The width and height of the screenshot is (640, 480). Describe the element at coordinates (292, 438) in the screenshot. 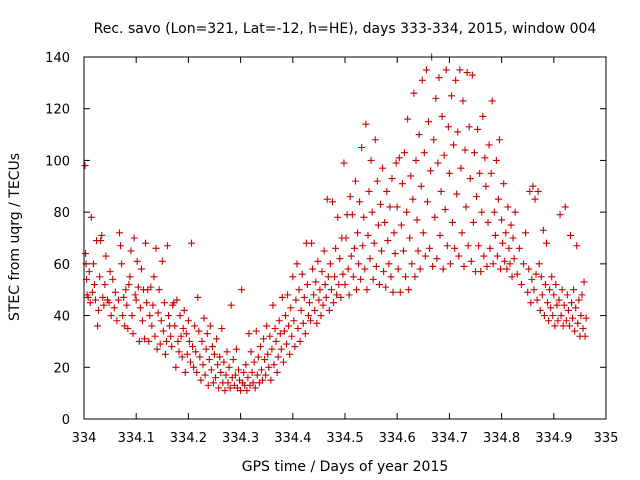

I see `x-tick-label: 334.4` at that location.